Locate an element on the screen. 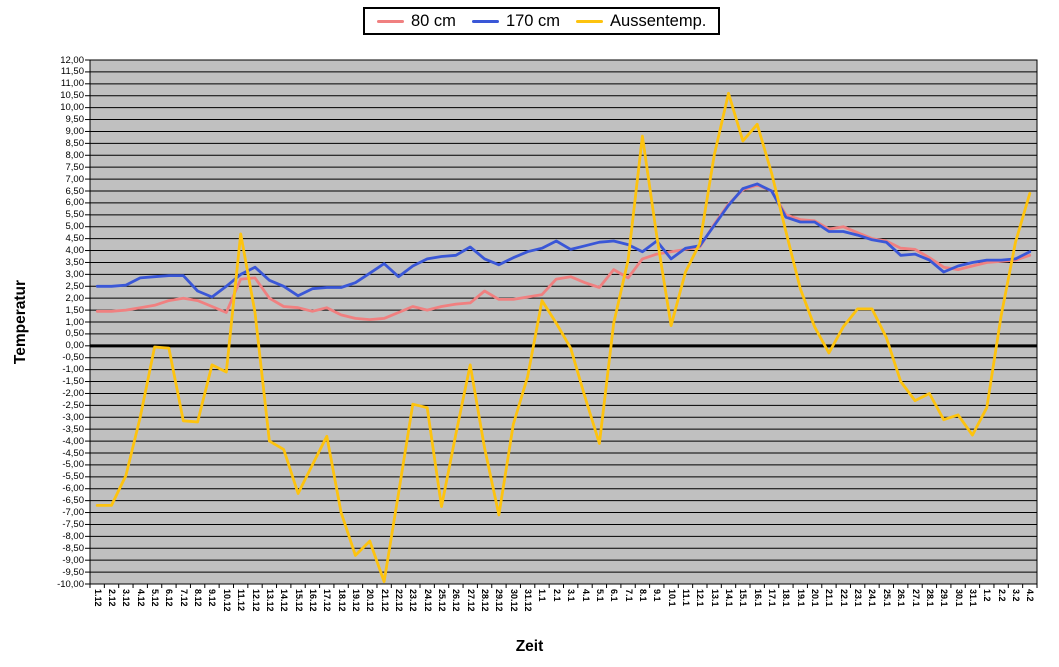 This screenshot has height=667, width=1059. x-tick-label: 8.12 is located at coordinates (198, 598).